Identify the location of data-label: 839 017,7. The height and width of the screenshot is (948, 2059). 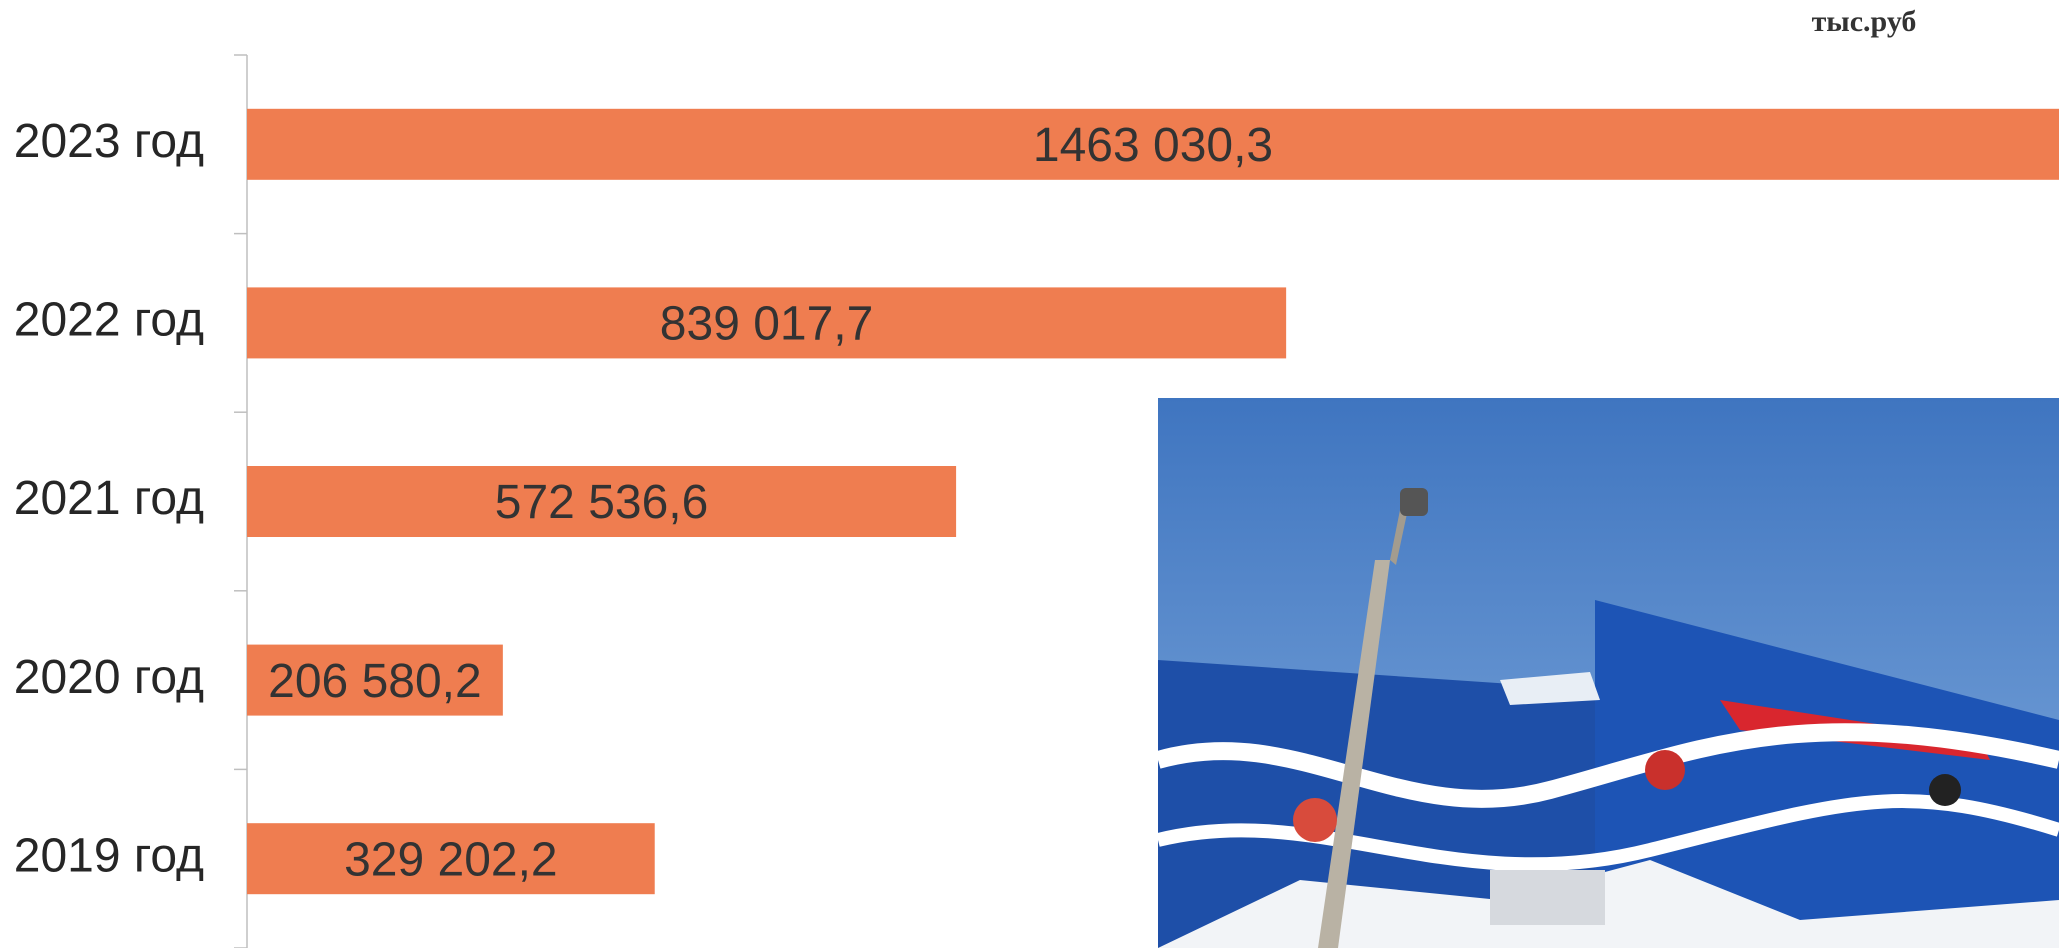
(767, 324).